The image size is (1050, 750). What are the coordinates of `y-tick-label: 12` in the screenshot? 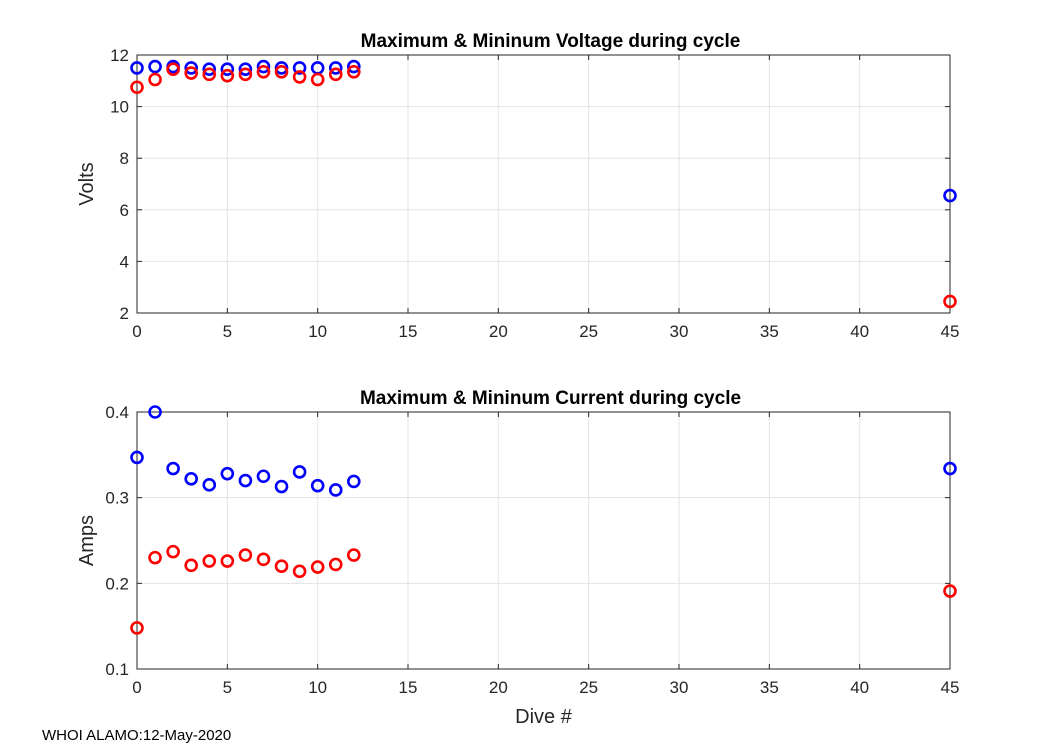 It's located at (119, 55).